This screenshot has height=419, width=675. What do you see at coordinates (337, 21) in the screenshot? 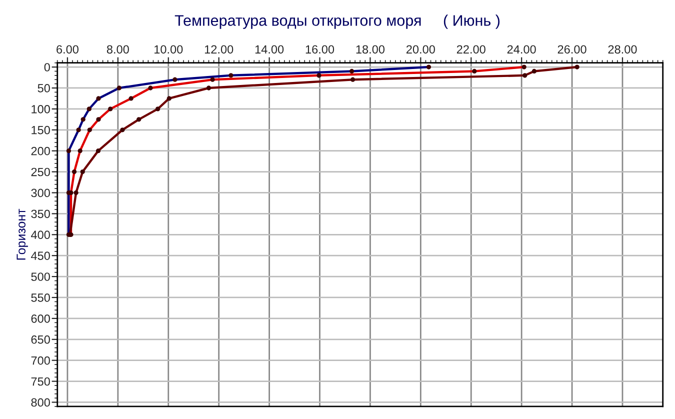
I see `chart-title: Температура воды открытого моря ( Июнь )` at bounding box center [337, 21].